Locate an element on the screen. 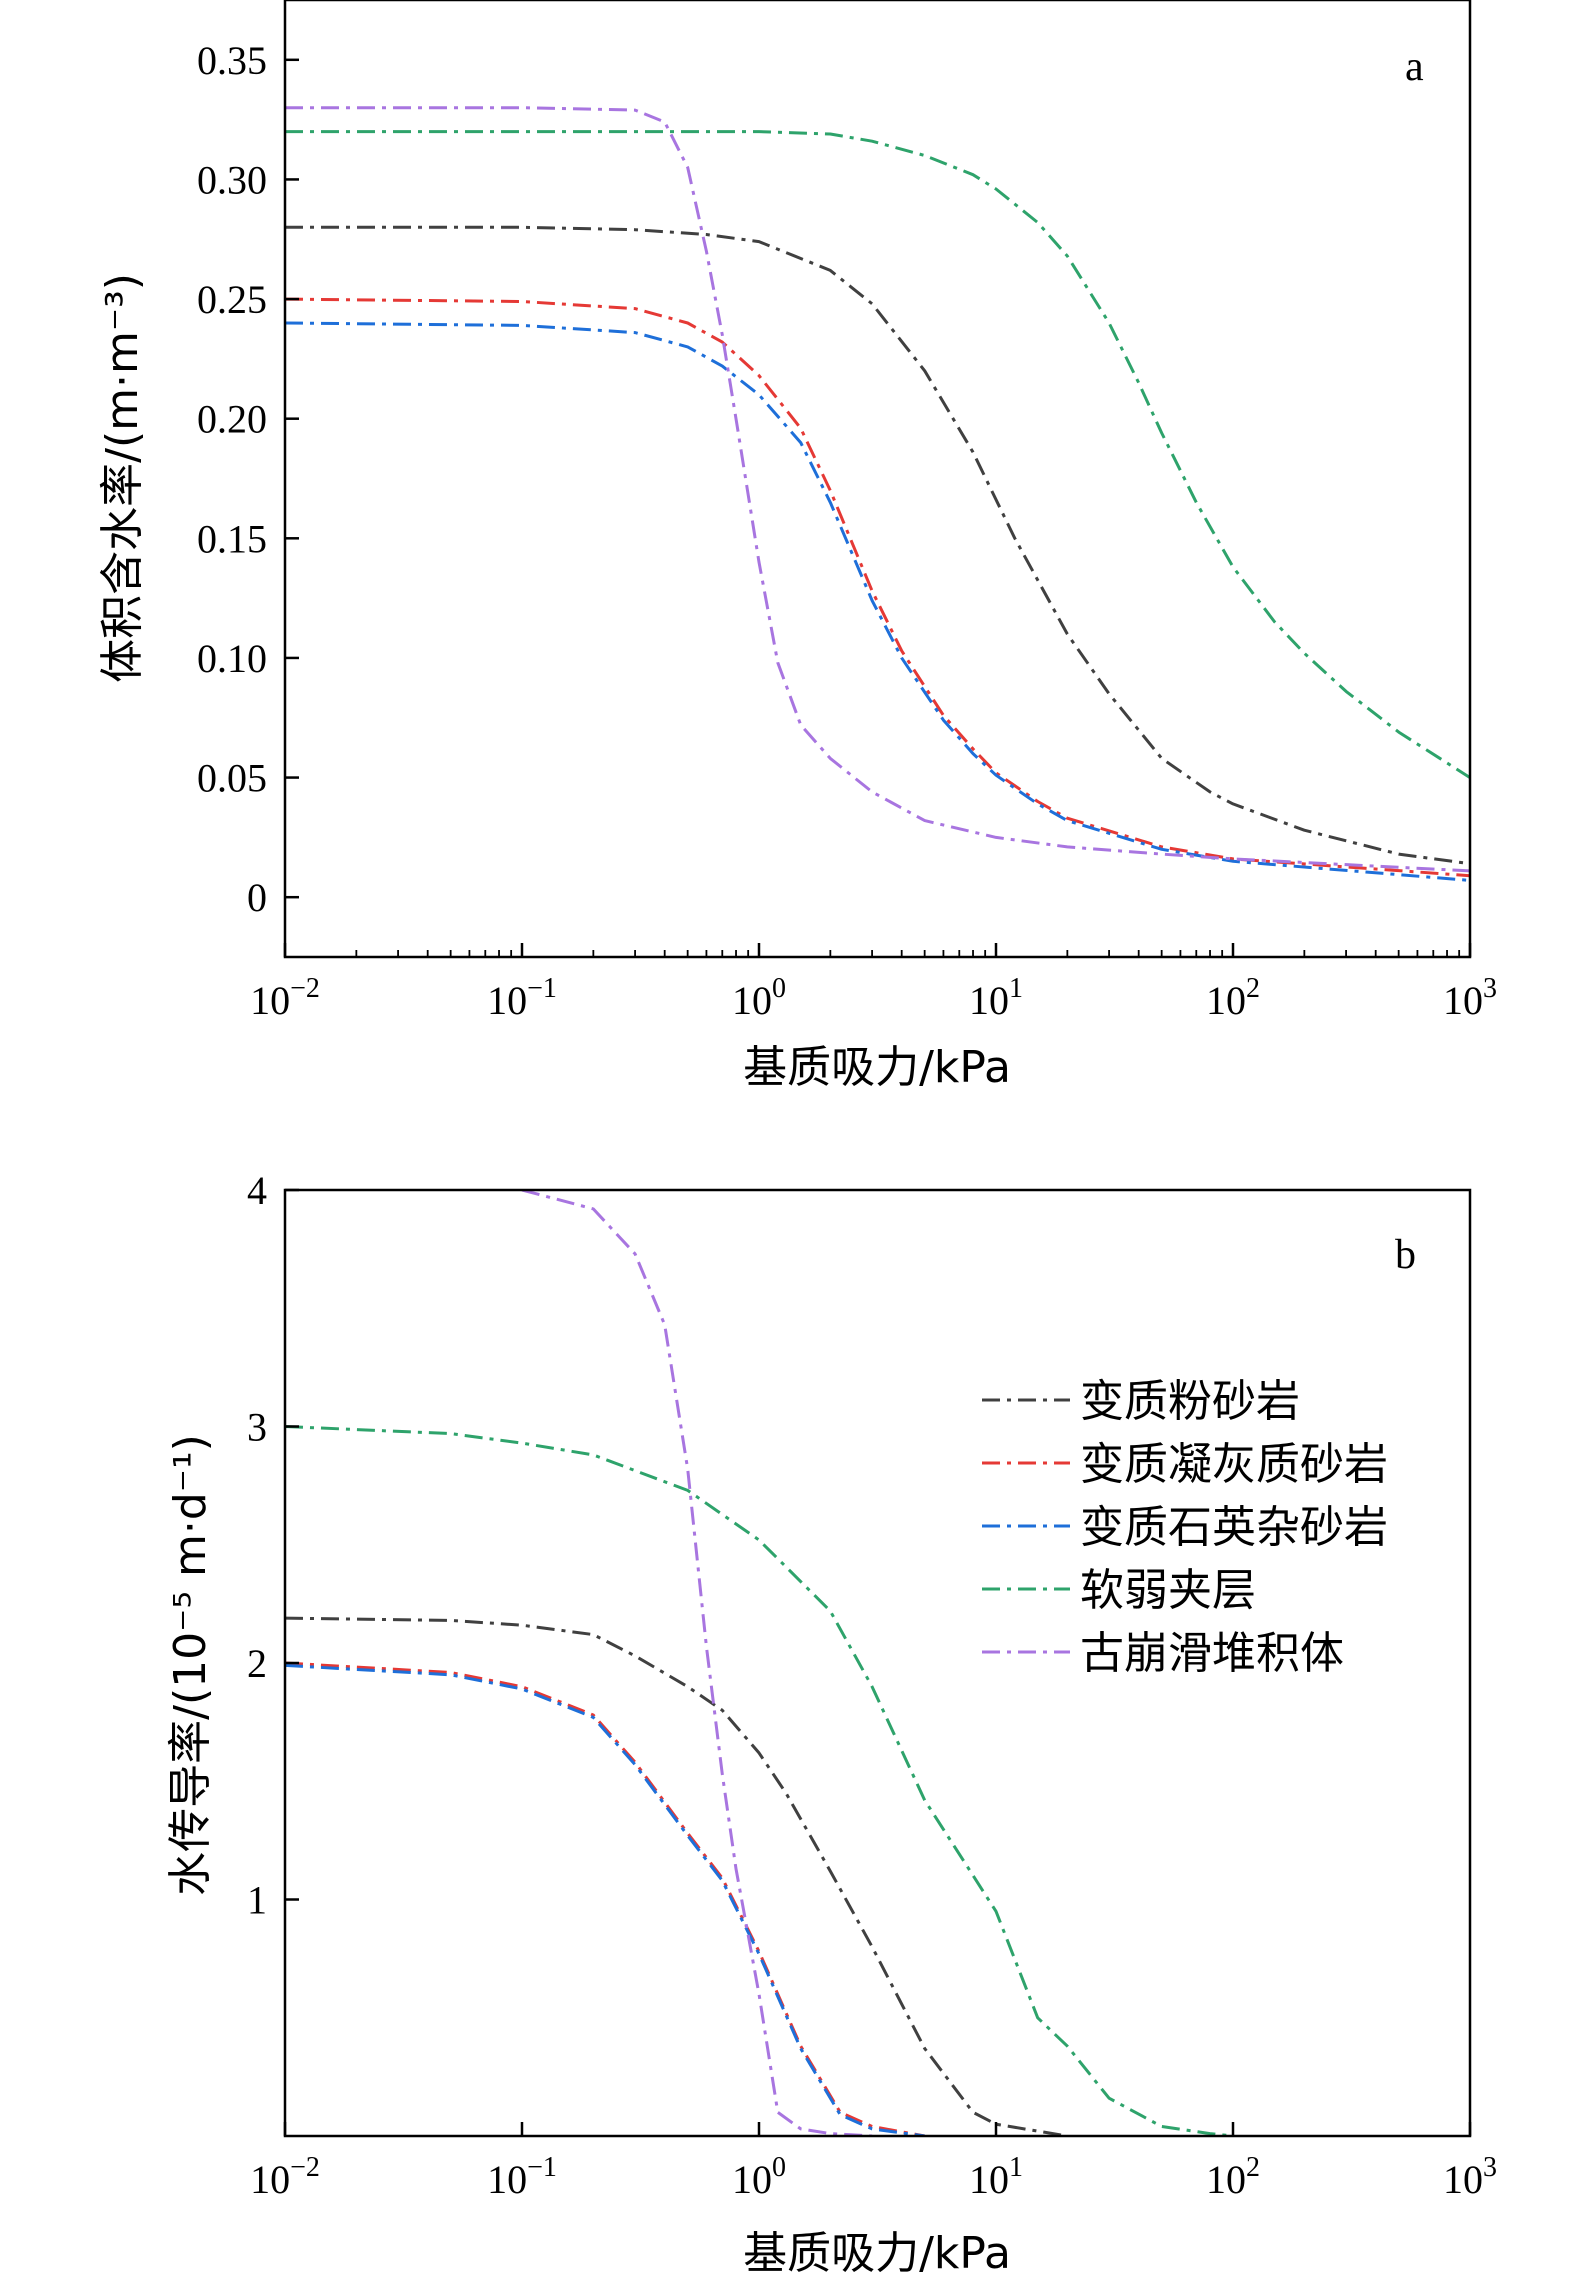  legend-label-1: 变质粉砂岩 is located at coordinates (1190, 1401).